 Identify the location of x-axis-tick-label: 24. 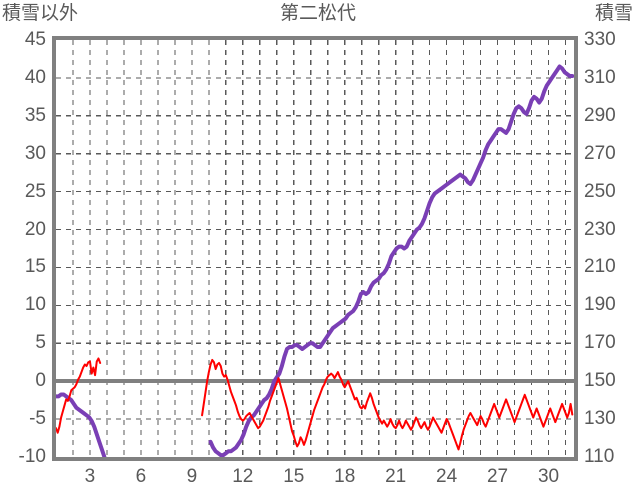
(447, 476).